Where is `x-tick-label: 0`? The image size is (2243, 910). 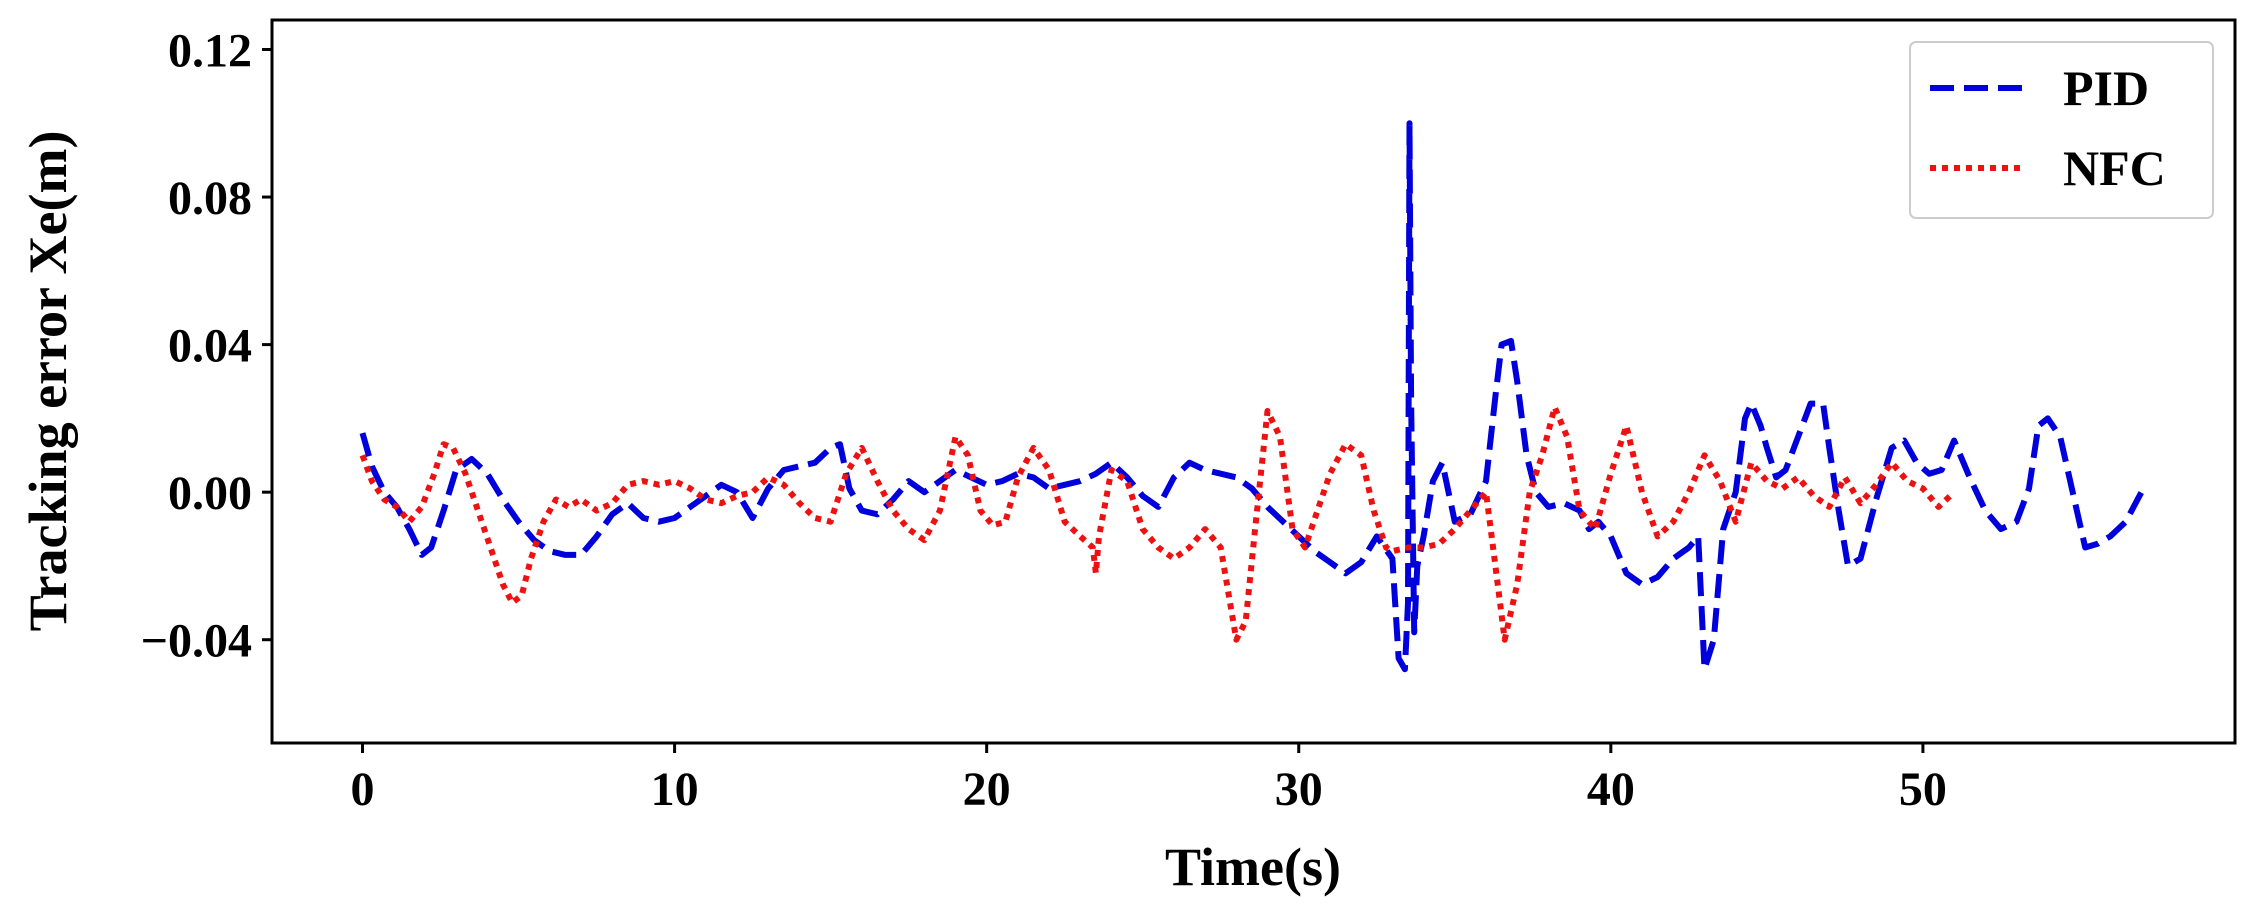 x-tick-label: 0 is located at coordinates (363, 789).